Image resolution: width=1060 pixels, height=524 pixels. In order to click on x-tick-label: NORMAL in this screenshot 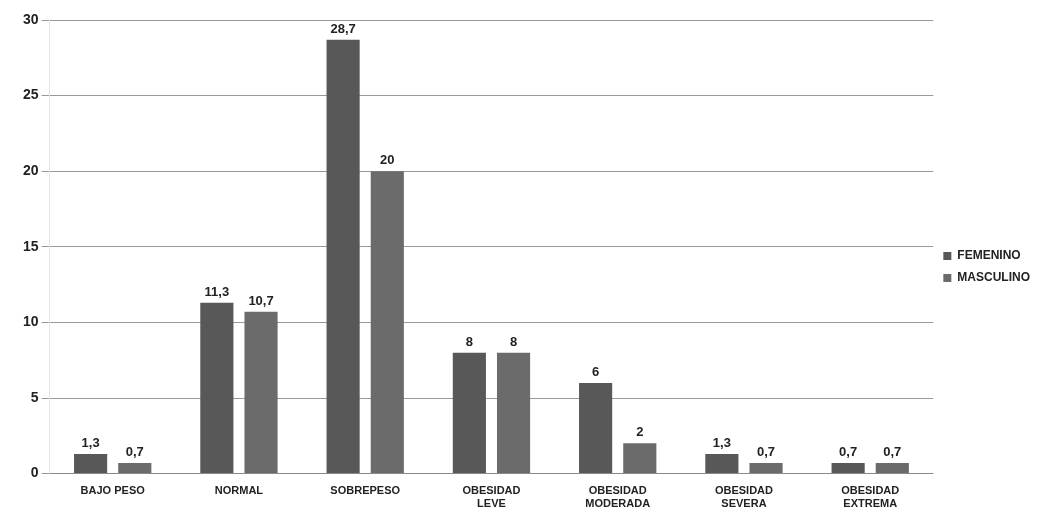, I will do `click(239, 490)`.